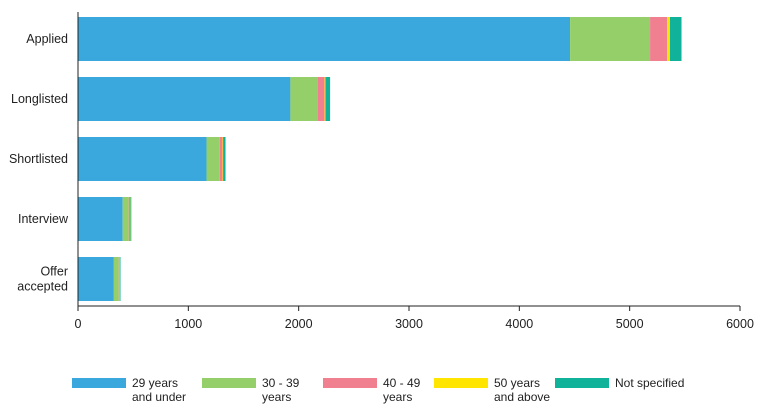 The height and width of the screenshot is (411, 768). What do you see at coordinates (492, 390) in the screenshot?
I see `legend-item-s50: 50 years and above` at bounding box center [492, 390].